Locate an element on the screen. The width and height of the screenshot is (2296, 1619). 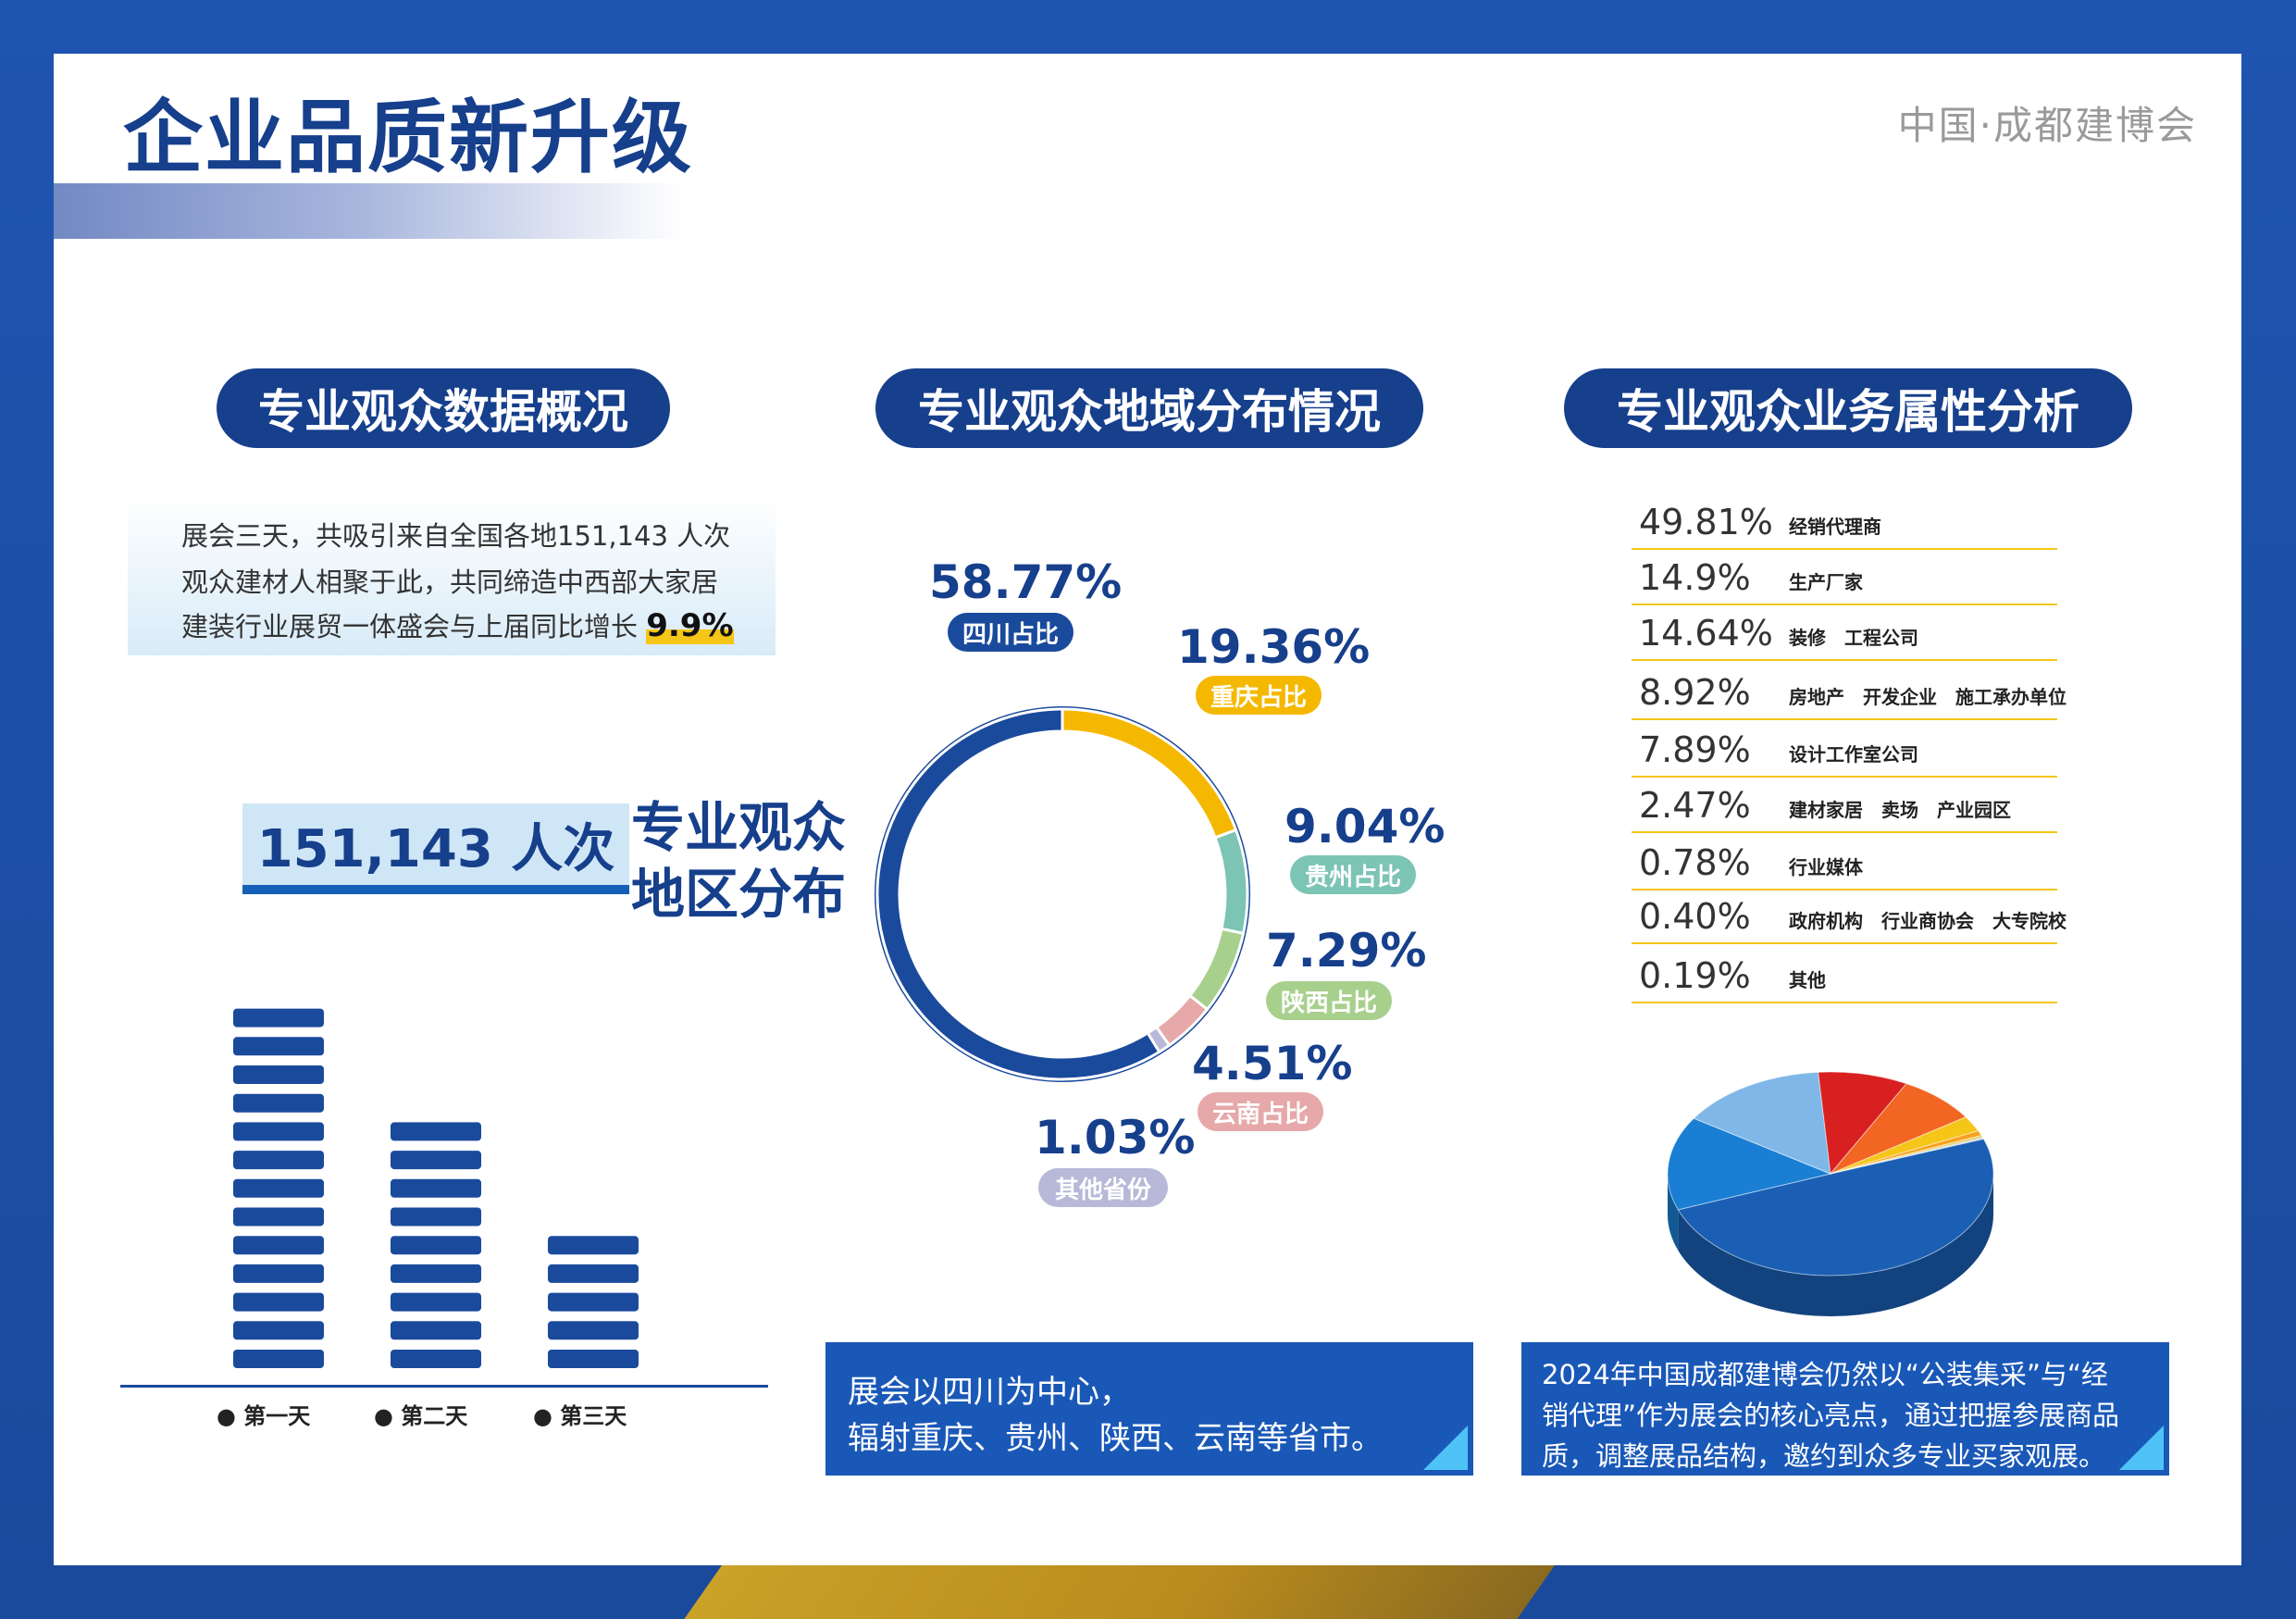
title-gradient-bar is located at coordinates (369, 211).